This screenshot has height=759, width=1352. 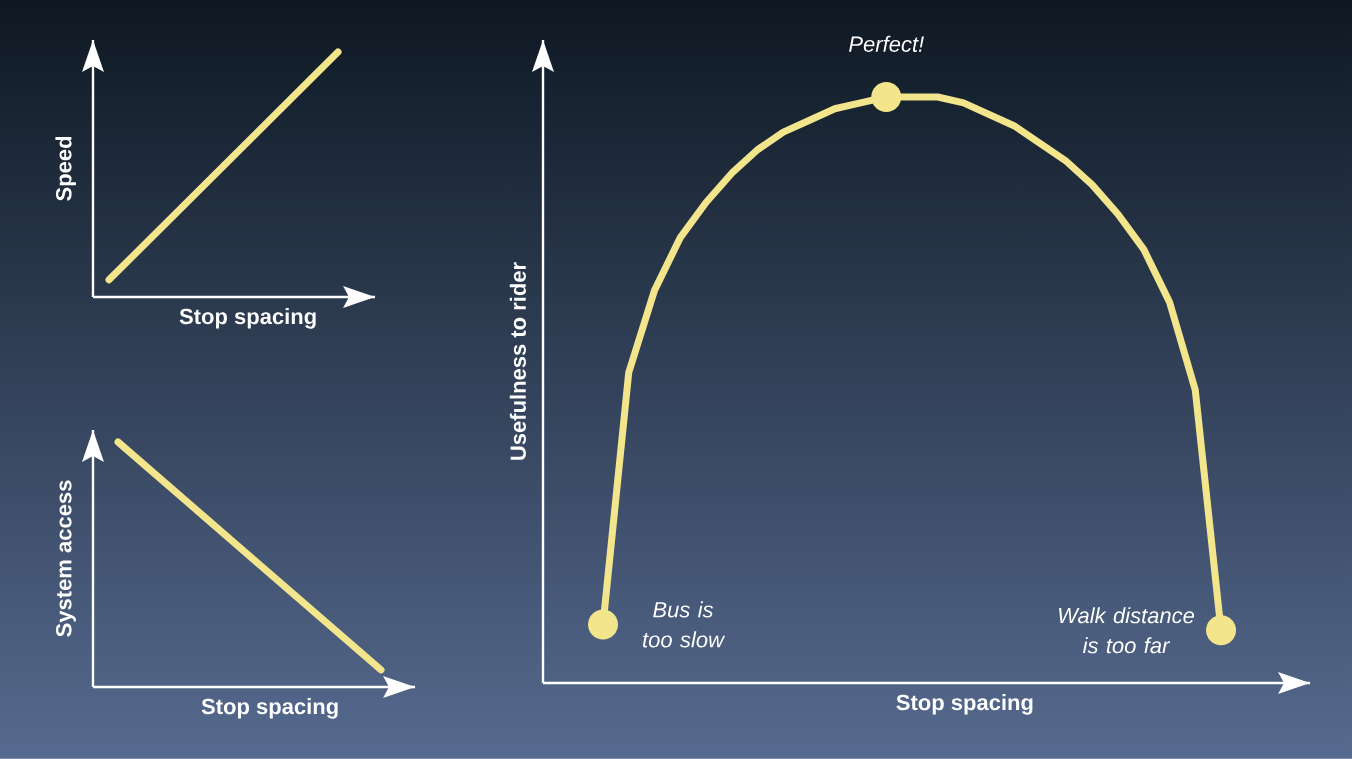 I want to click on annotation: Perfect!, so click(x=886, y=43).